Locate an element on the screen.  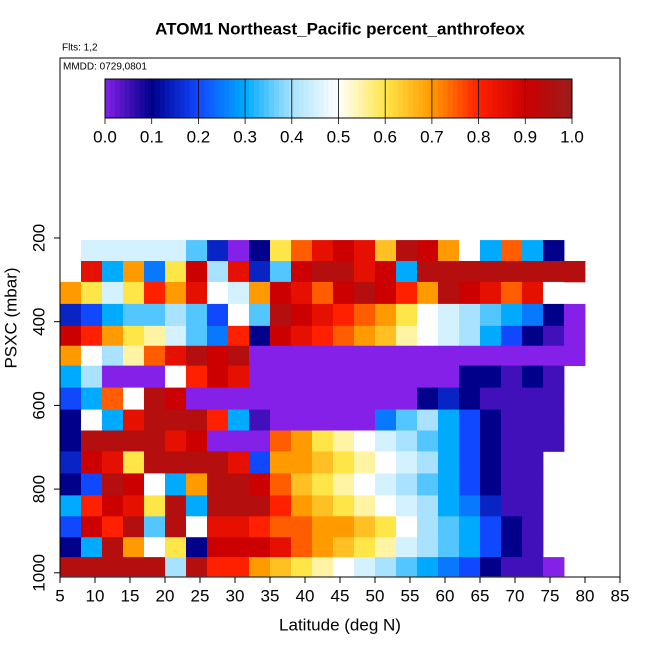
subtitle: Flts: 1,2 is located at coordinates (80, 48).